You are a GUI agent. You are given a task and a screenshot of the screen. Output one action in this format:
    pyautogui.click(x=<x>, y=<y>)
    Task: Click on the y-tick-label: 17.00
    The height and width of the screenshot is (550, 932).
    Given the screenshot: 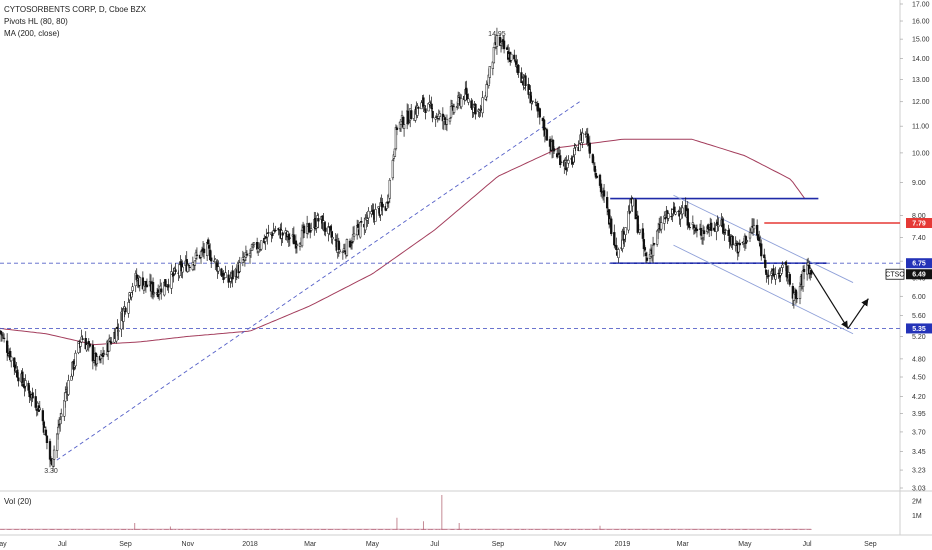 What is the action you would take?
    pyautogui.click(x=921, y=5)
    